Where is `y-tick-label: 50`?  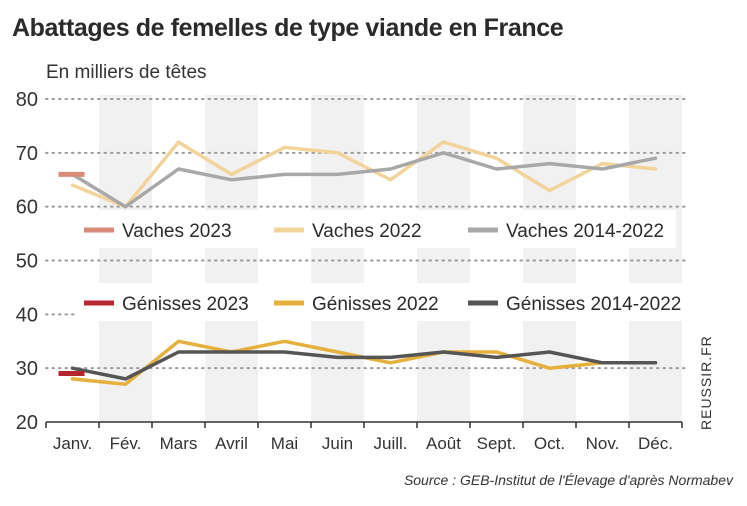 y-tick-label: 50 is located at coordinates (27, 262).